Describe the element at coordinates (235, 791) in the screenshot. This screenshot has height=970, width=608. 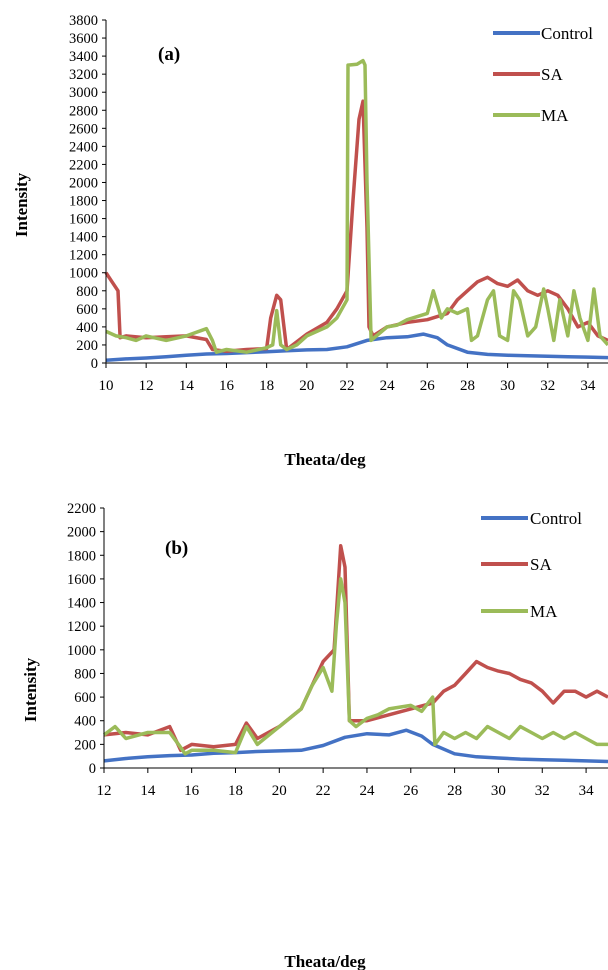
I see `chart-b-x-tick-label: 18` at that location.